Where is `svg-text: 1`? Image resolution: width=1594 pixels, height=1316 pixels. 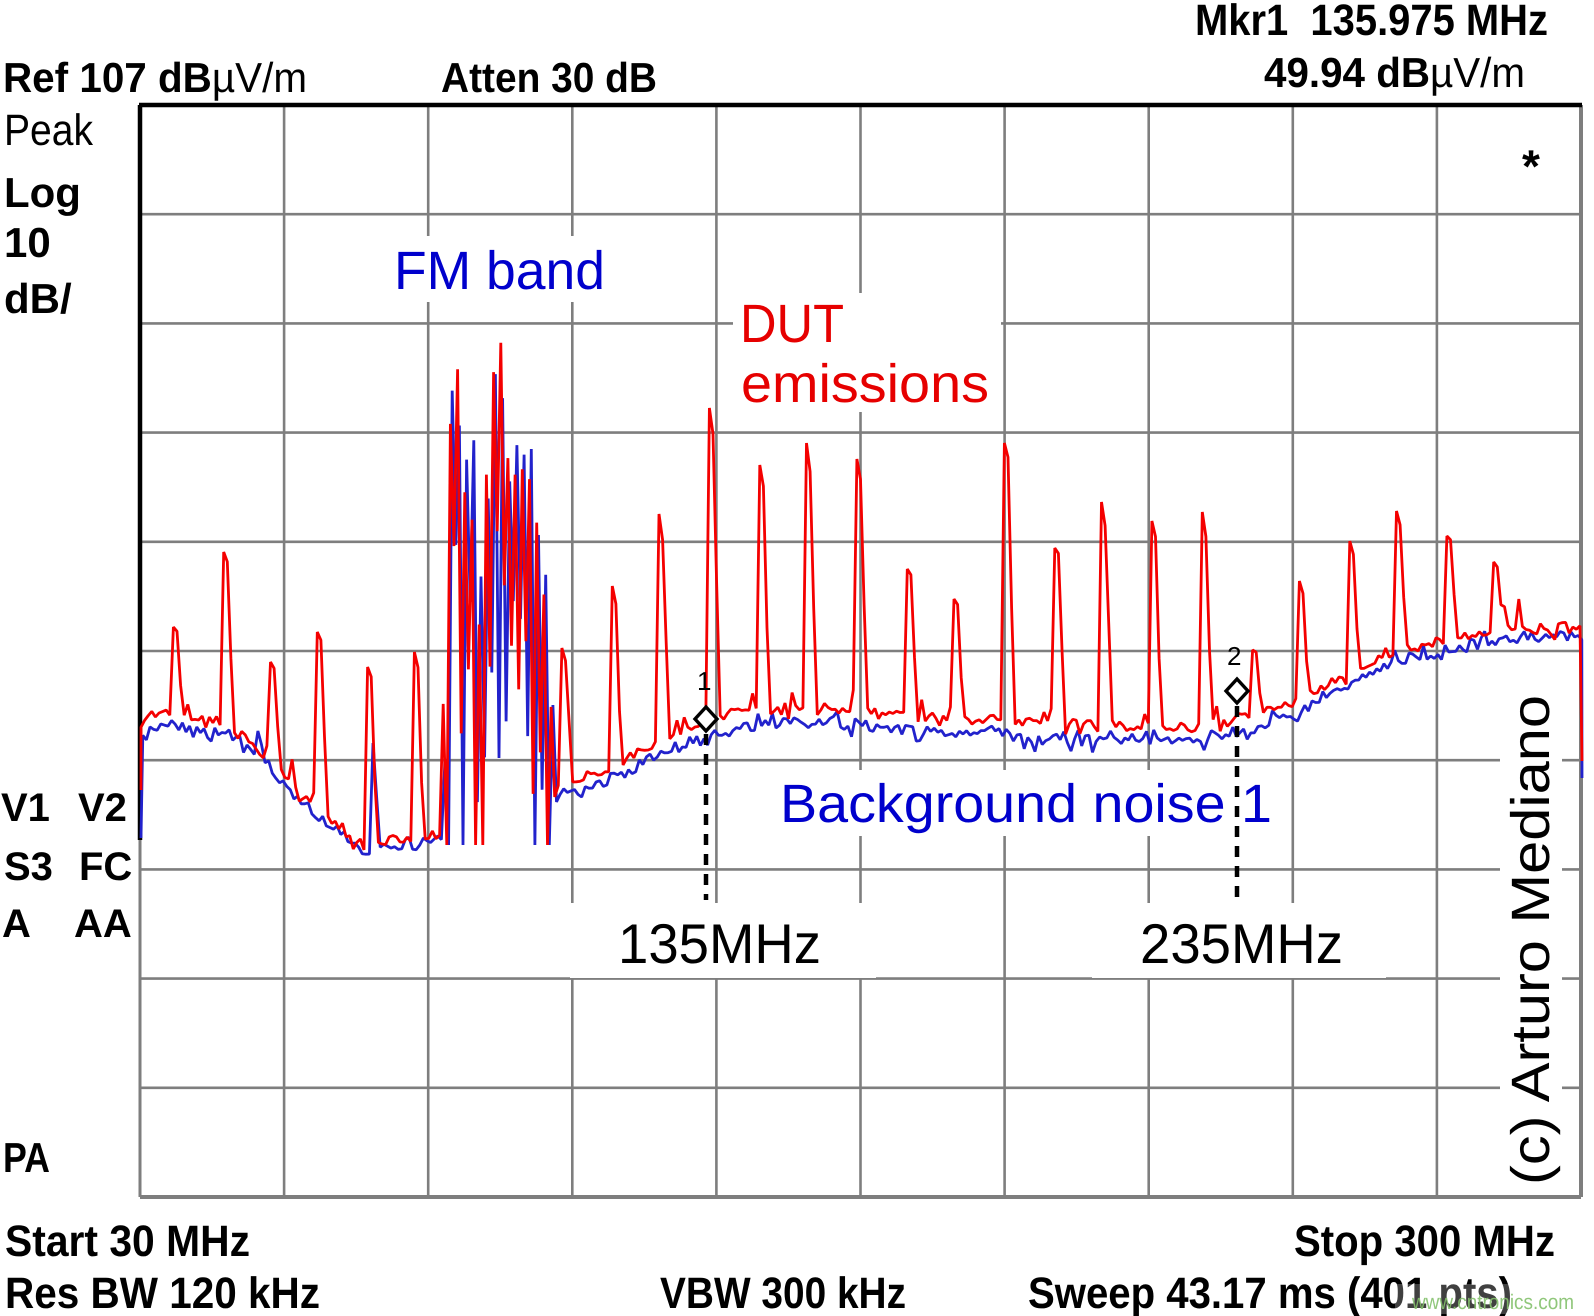 svg-text: 1 is located at coordinates (704, 681).